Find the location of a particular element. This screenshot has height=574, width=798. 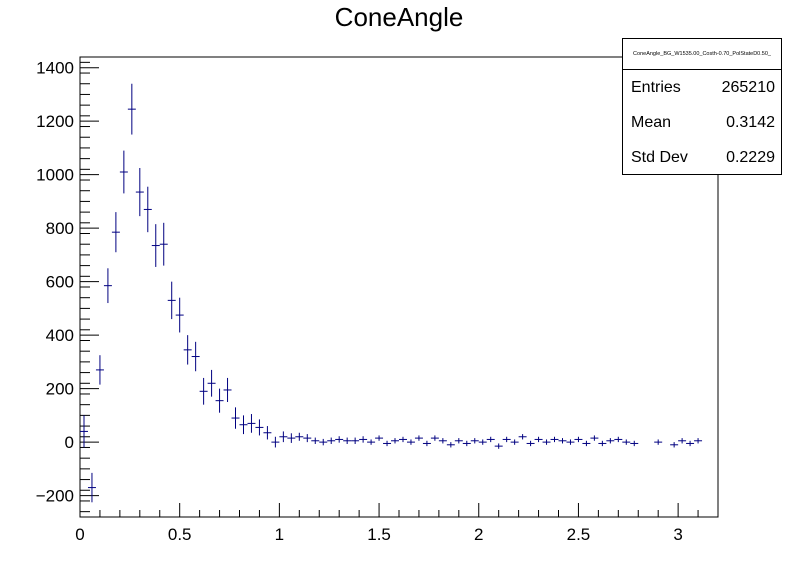

y-axis: −200 0 200 400 600 800 1000 1200 1400 is located at coordinates (67, 286).